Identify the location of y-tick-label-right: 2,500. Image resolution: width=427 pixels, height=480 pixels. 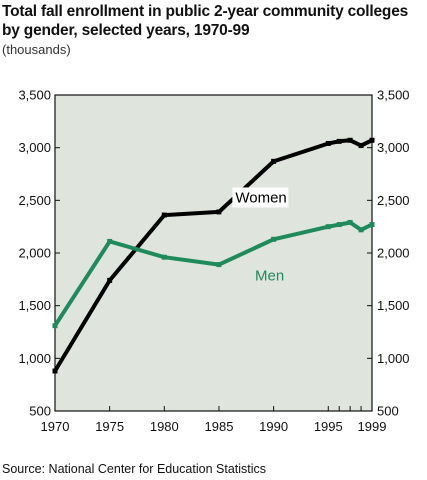
(393, 200).